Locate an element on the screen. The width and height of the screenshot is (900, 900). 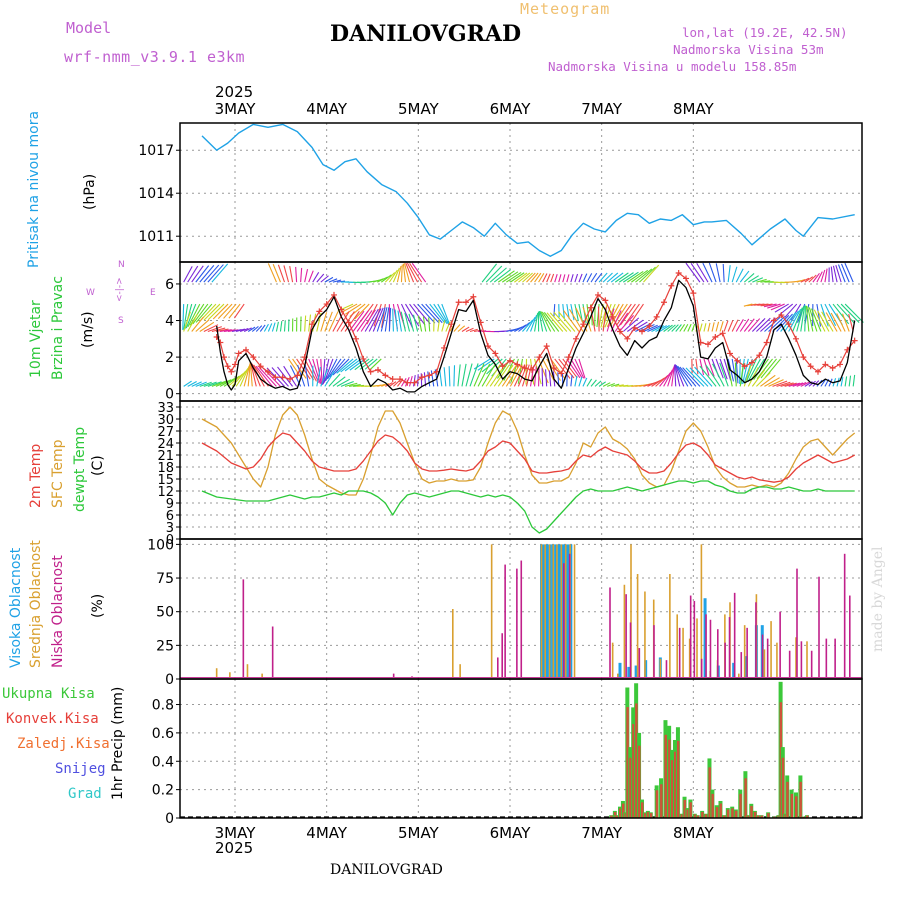
model-label: Model is located at coordinates (89, 28).